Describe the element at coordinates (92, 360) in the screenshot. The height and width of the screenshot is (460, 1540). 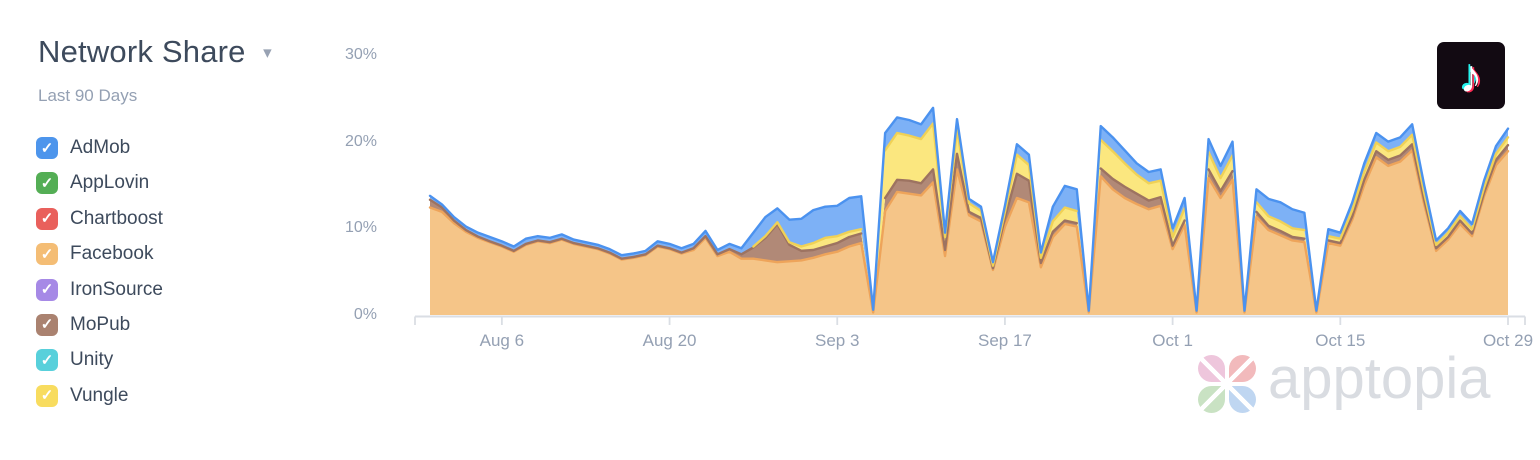
I see `legend-label: Unity` at that location.